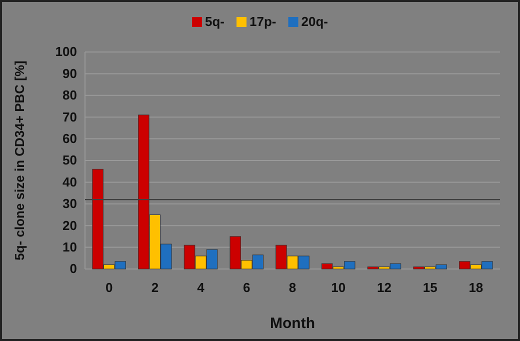 The width and height of the screenshot is (520, 341). Describe the element at coordinates (69, 116) in the screenshot. I see `y-tick-label: 70` at that location.